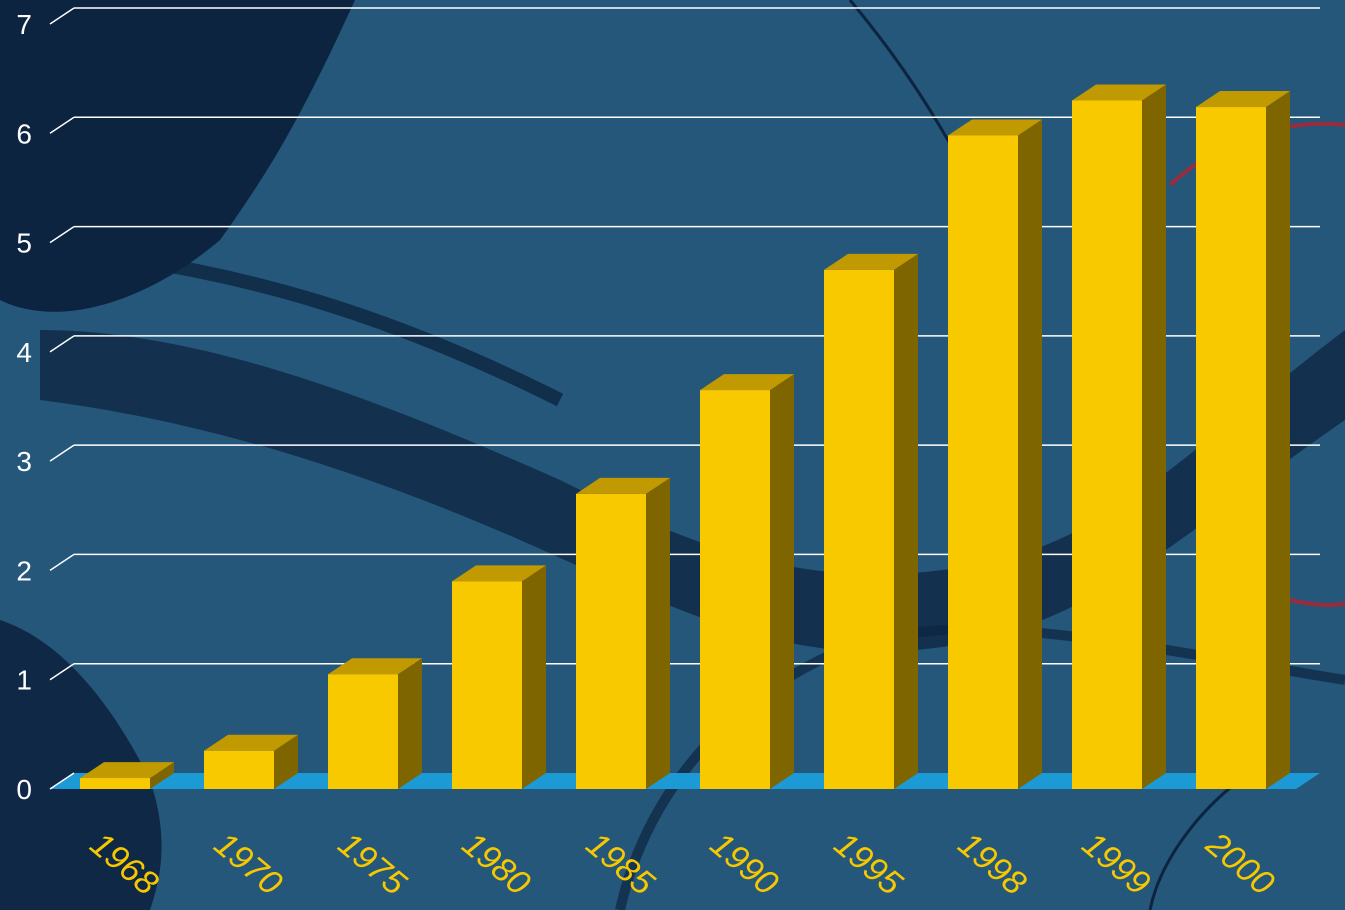  I want to click on y-axis-ticks: 0 1 2 3 4 5 6 7, so click(24, 407).